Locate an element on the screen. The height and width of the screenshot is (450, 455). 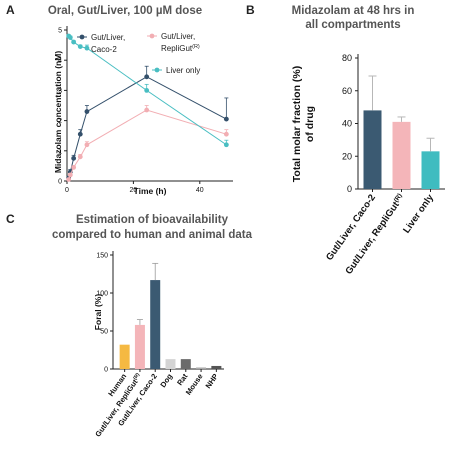
panel-a-legend-label: RepliGut(R) is located at coordinates (180, 48).